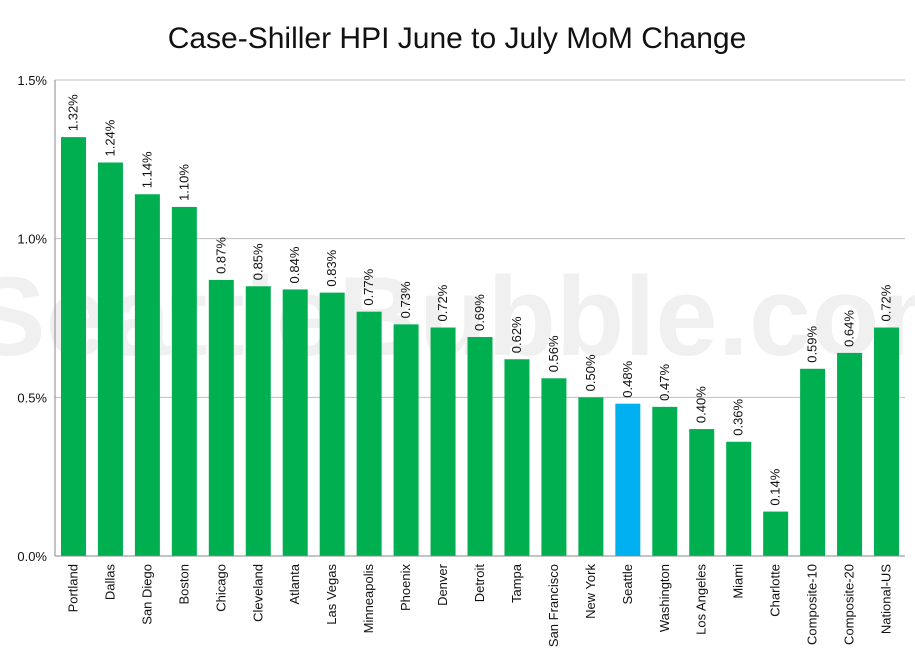 The image size is (915, 666). Describe the element at coordinates (32, 397) in the screenshot. I see `y-tick-label: 0.5%` at that location.